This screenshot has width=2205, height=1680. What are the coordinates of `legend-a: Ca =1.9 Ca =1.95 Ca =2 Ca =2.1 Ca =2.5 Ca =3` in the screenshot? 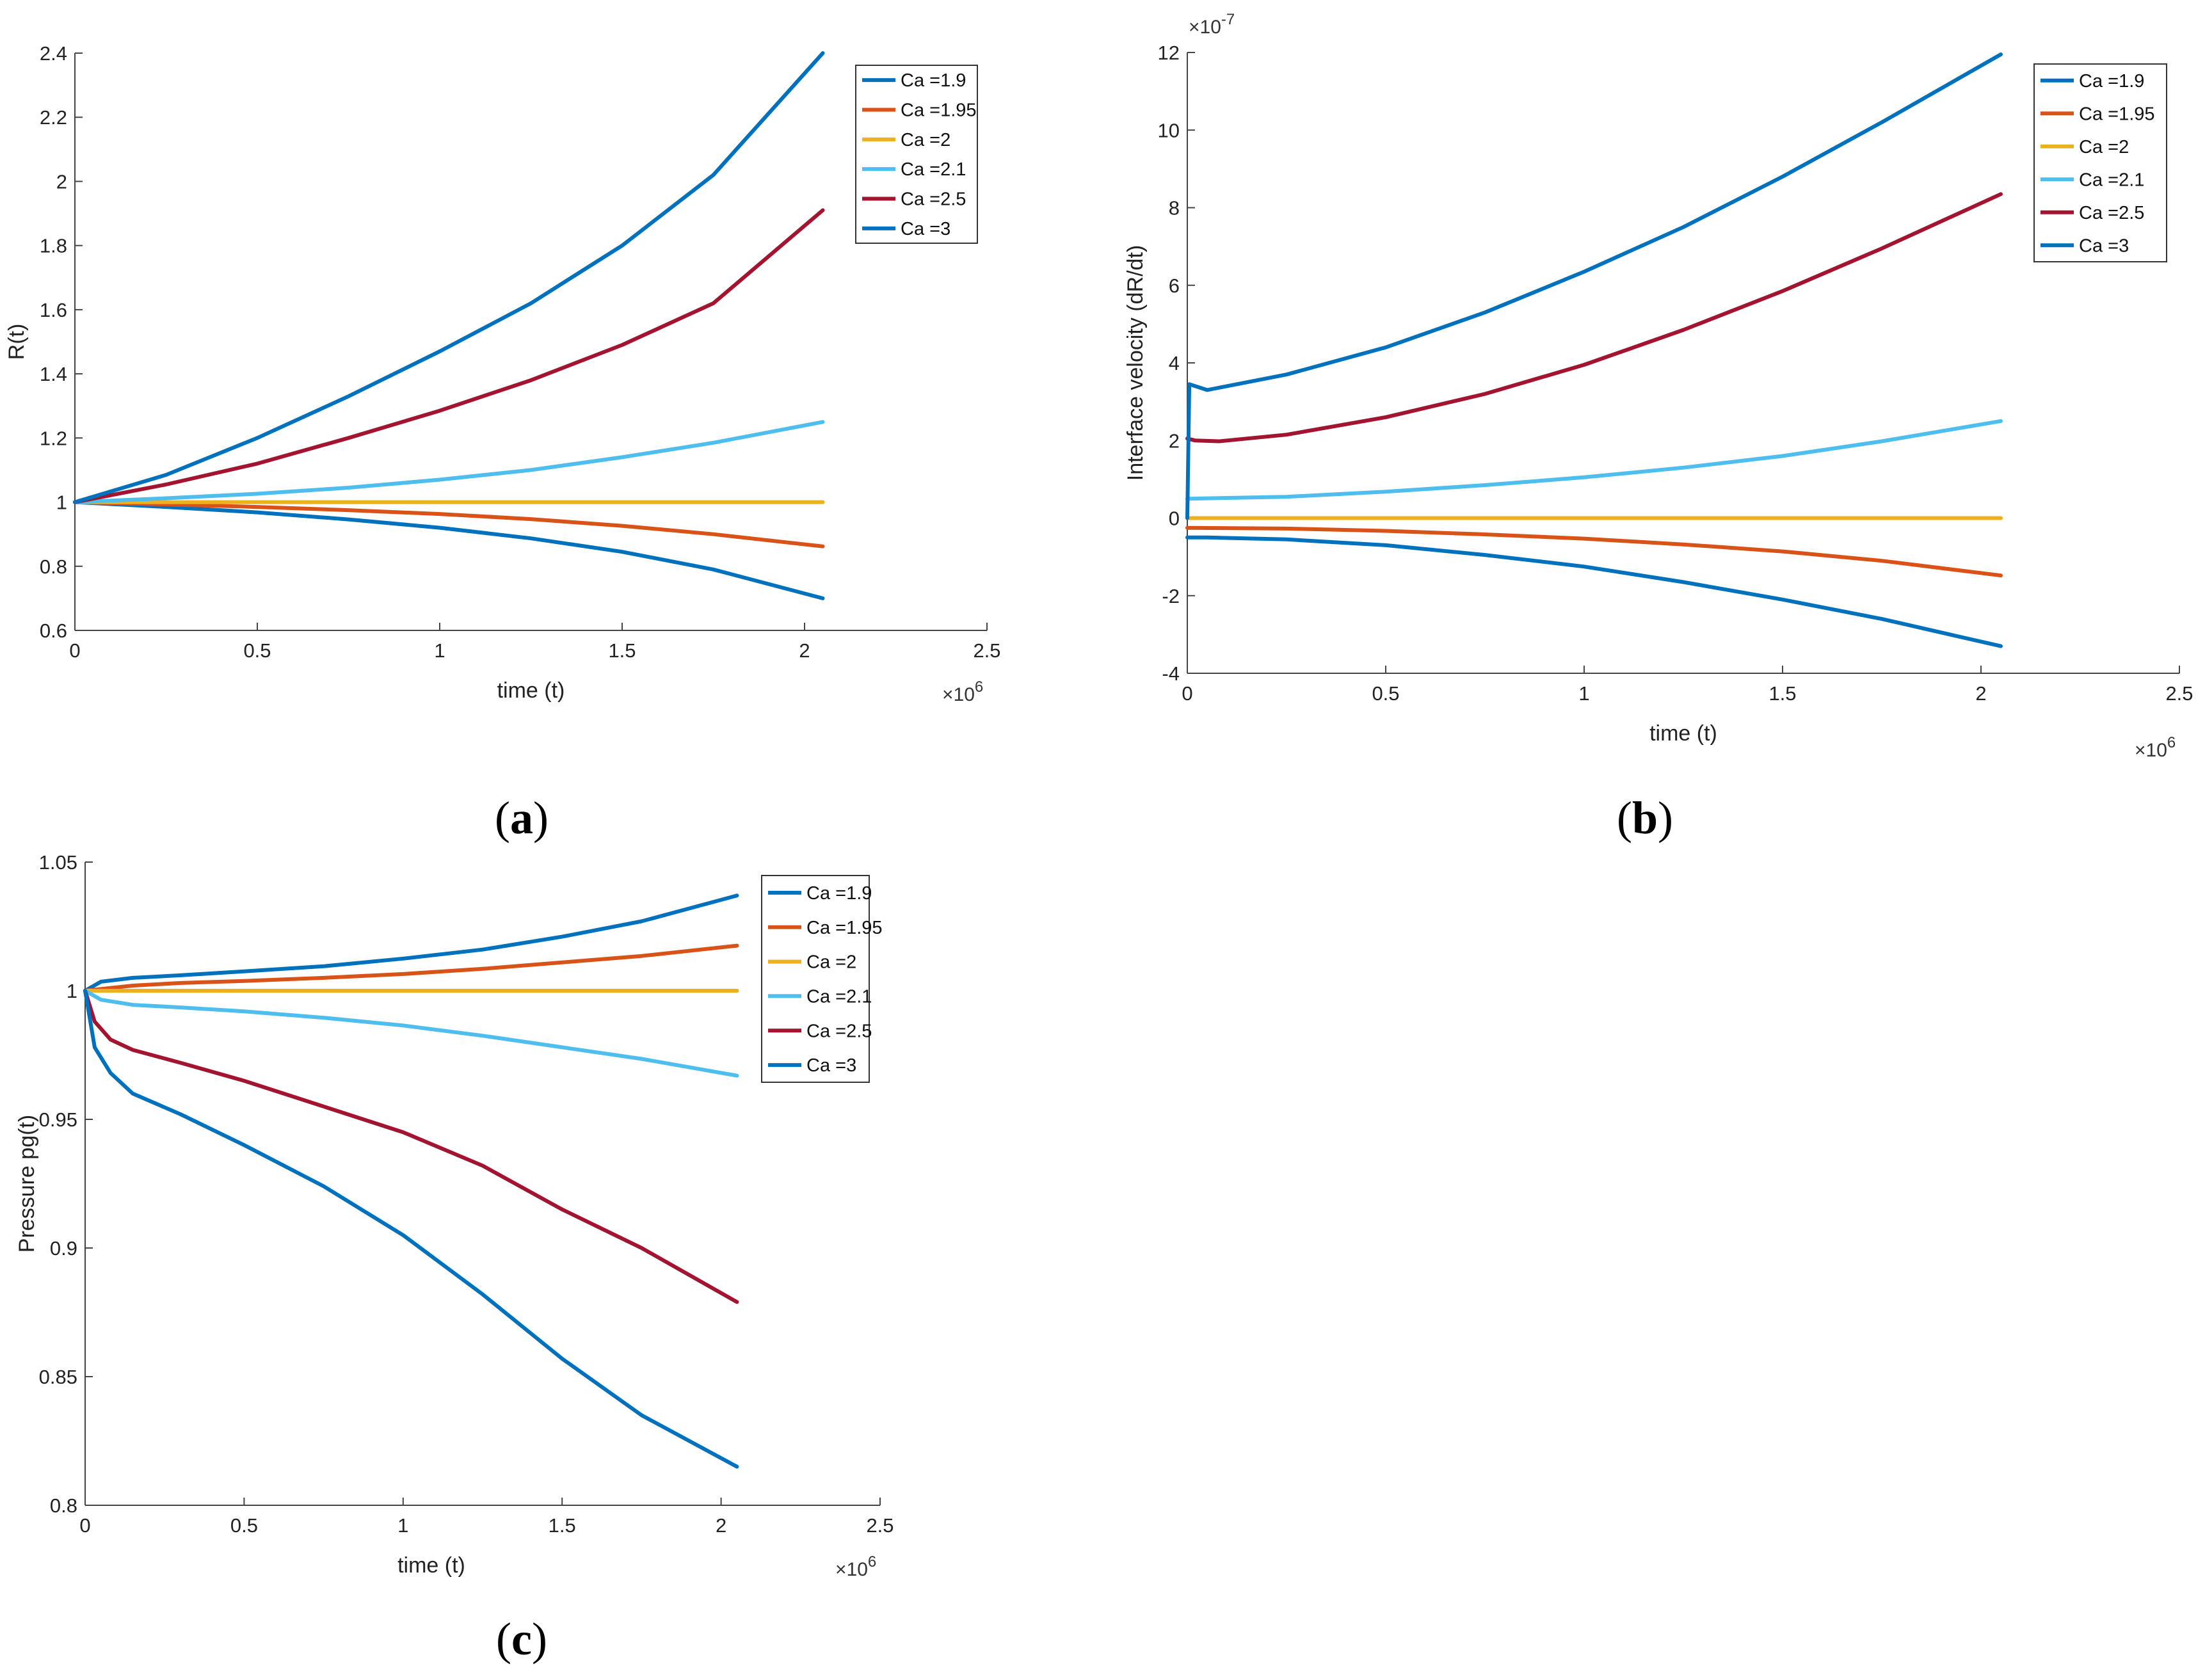 It's located at (917, 154).